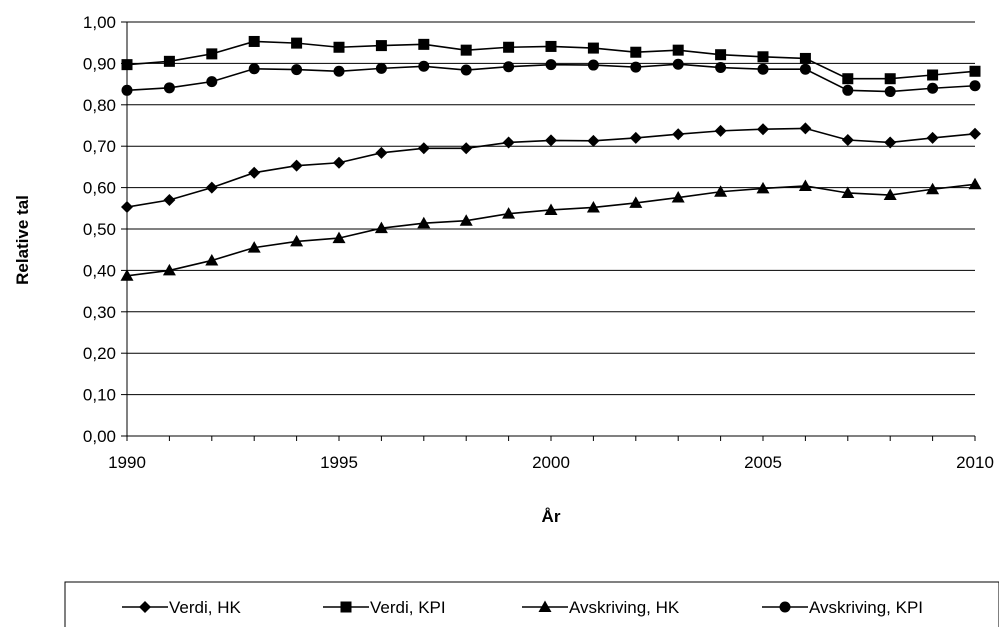 The image size is (999, 627). I want to click on legend-item: Avskriving, HK, so click(601, 607).